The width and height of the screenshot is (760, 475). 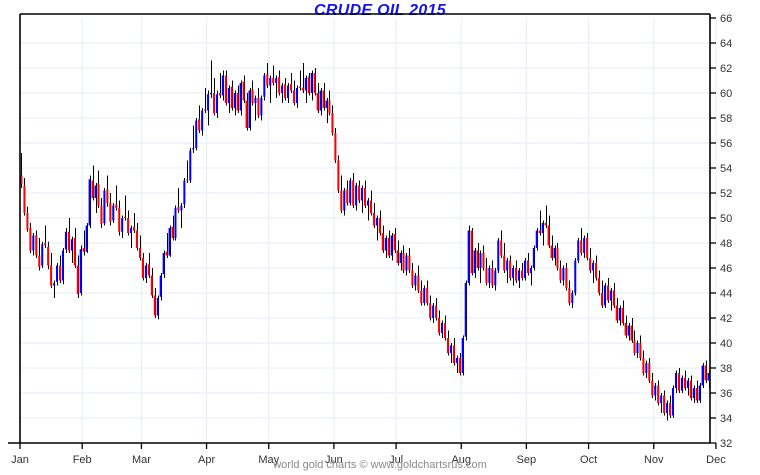 I want to click on svg-text: Feb, so click(x=82, y=460).